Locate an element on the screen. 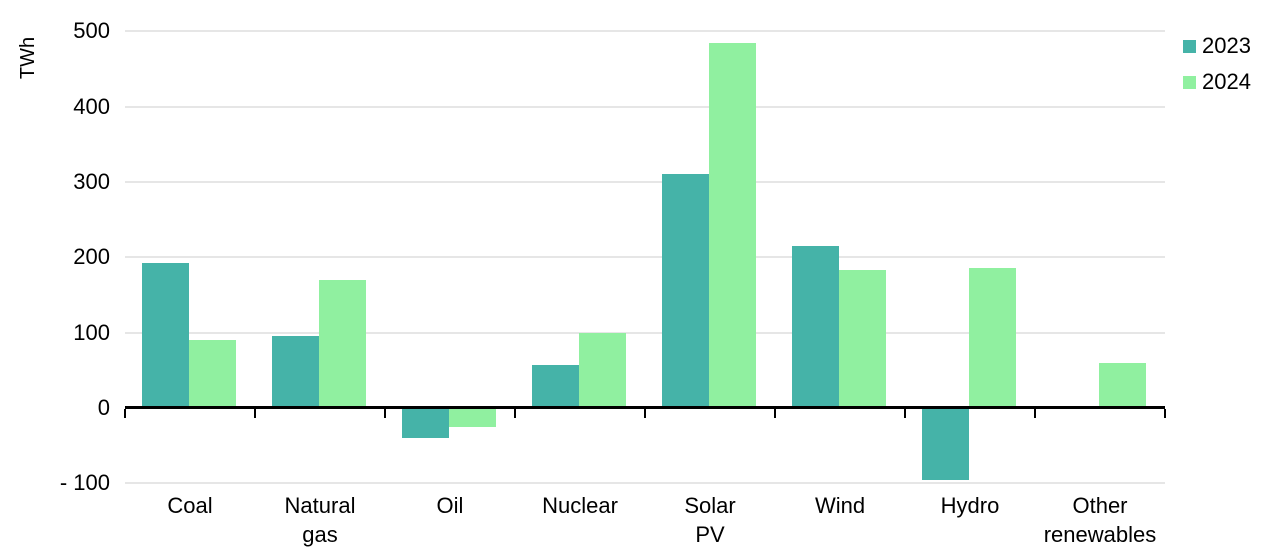 This screenshot has width=1280, height=558. bar-coal-2024 is located at coordinates (212, 374).